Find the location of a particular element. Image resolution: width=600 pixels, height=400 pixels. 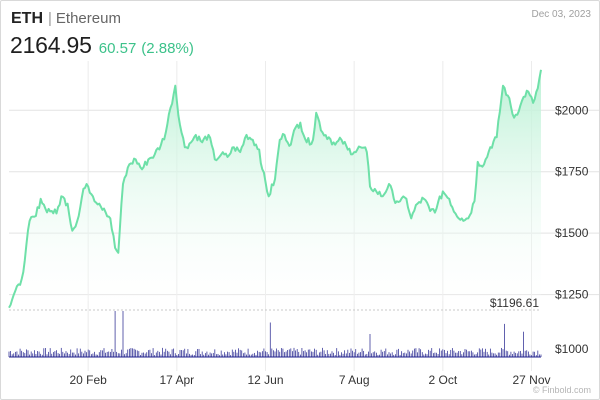

min-price-label: $1196.61 is located at coordinates (514, 303).